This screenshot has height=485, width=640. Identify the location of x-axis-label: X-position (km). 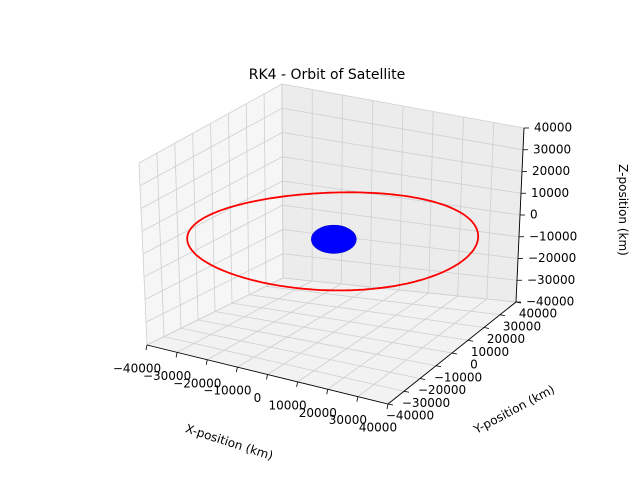
(229, 442).